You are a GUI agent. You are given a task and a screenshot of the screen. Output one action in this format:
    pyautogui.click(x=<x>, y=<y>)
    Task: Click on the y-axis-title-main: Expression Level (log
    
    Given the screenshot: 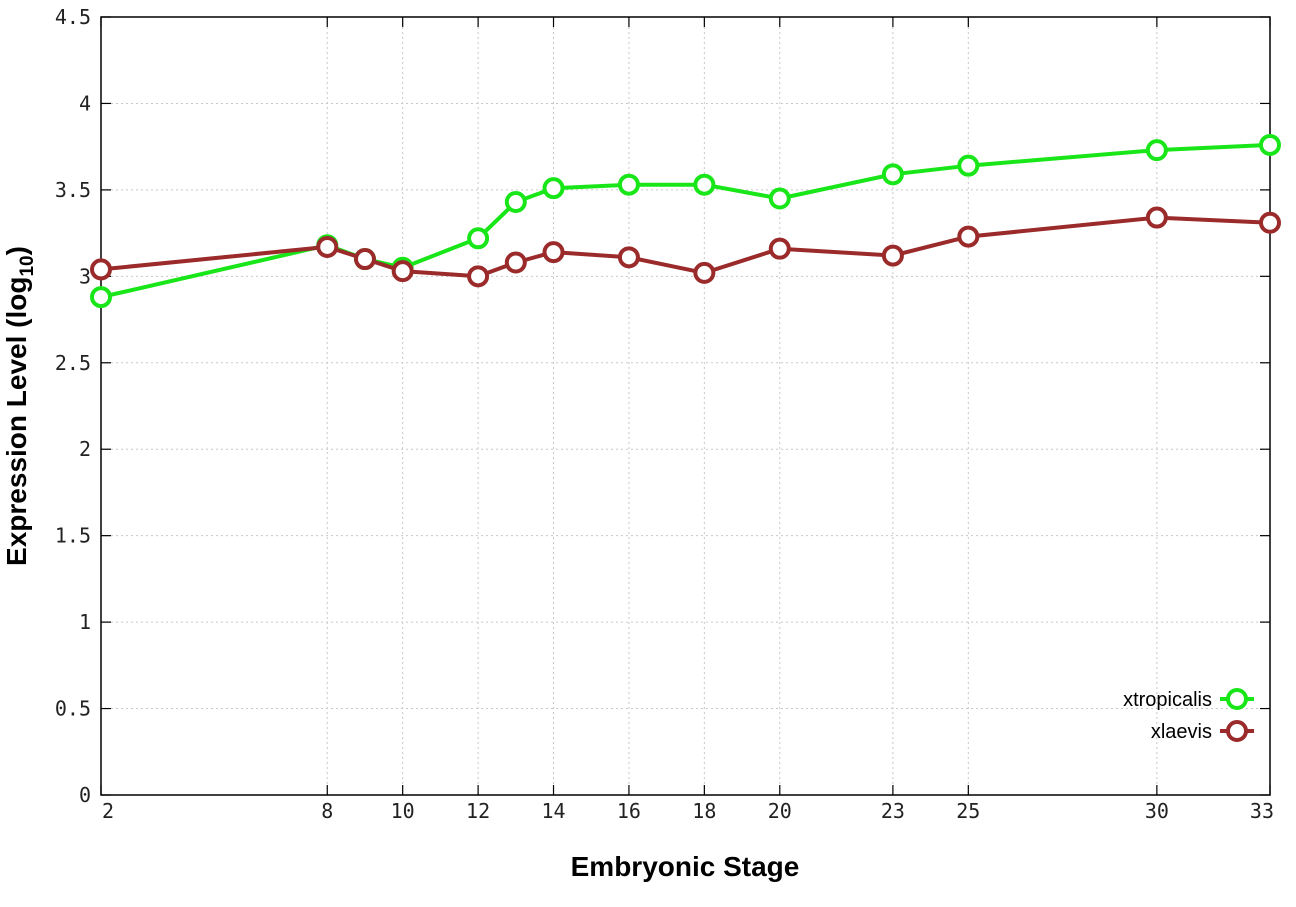 What is the action you would take?
    pyautogui.click(x=16, y=421)
    